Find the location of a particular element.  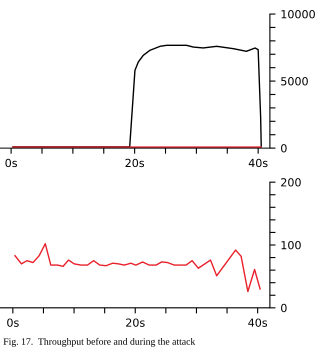

y-tick-label: 5000 is located at coordinates (294, 81).